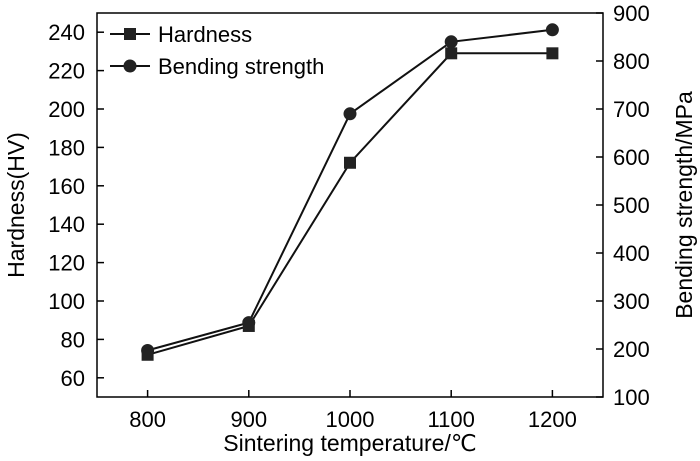 The width and height of the screenshot is (700, 461). What do you see at coordinates (205, 34) in the screenshot?
I see `legend-label: Hardness` at bounding box center [205, 34].